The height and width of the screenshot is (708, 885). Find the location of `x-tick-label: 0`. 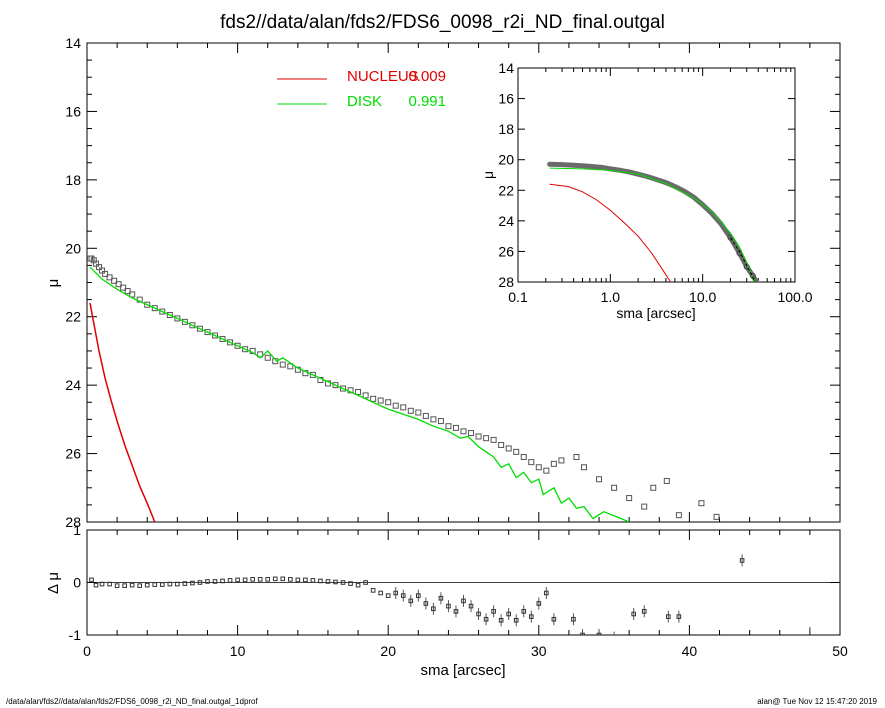

x-tick-label: 0 is located at coordinates (87, 651).